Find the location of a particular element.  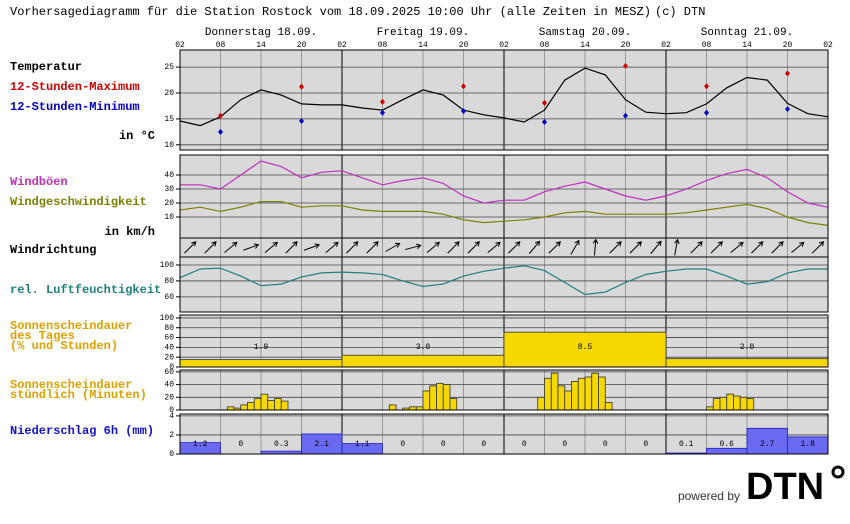

y-tick-label: 2 is located at coordinates (171, 435).